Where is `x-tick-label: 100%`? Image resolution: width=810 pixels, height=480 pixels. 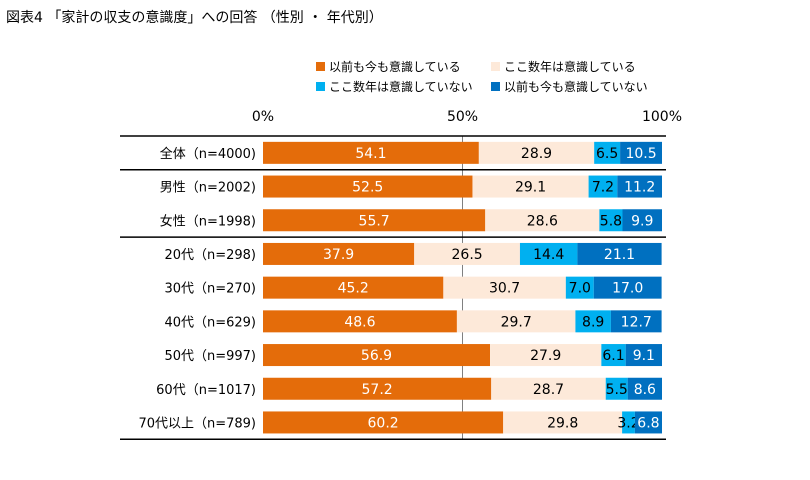
x-tick-label: 100% is located at coordinates (662, 117).